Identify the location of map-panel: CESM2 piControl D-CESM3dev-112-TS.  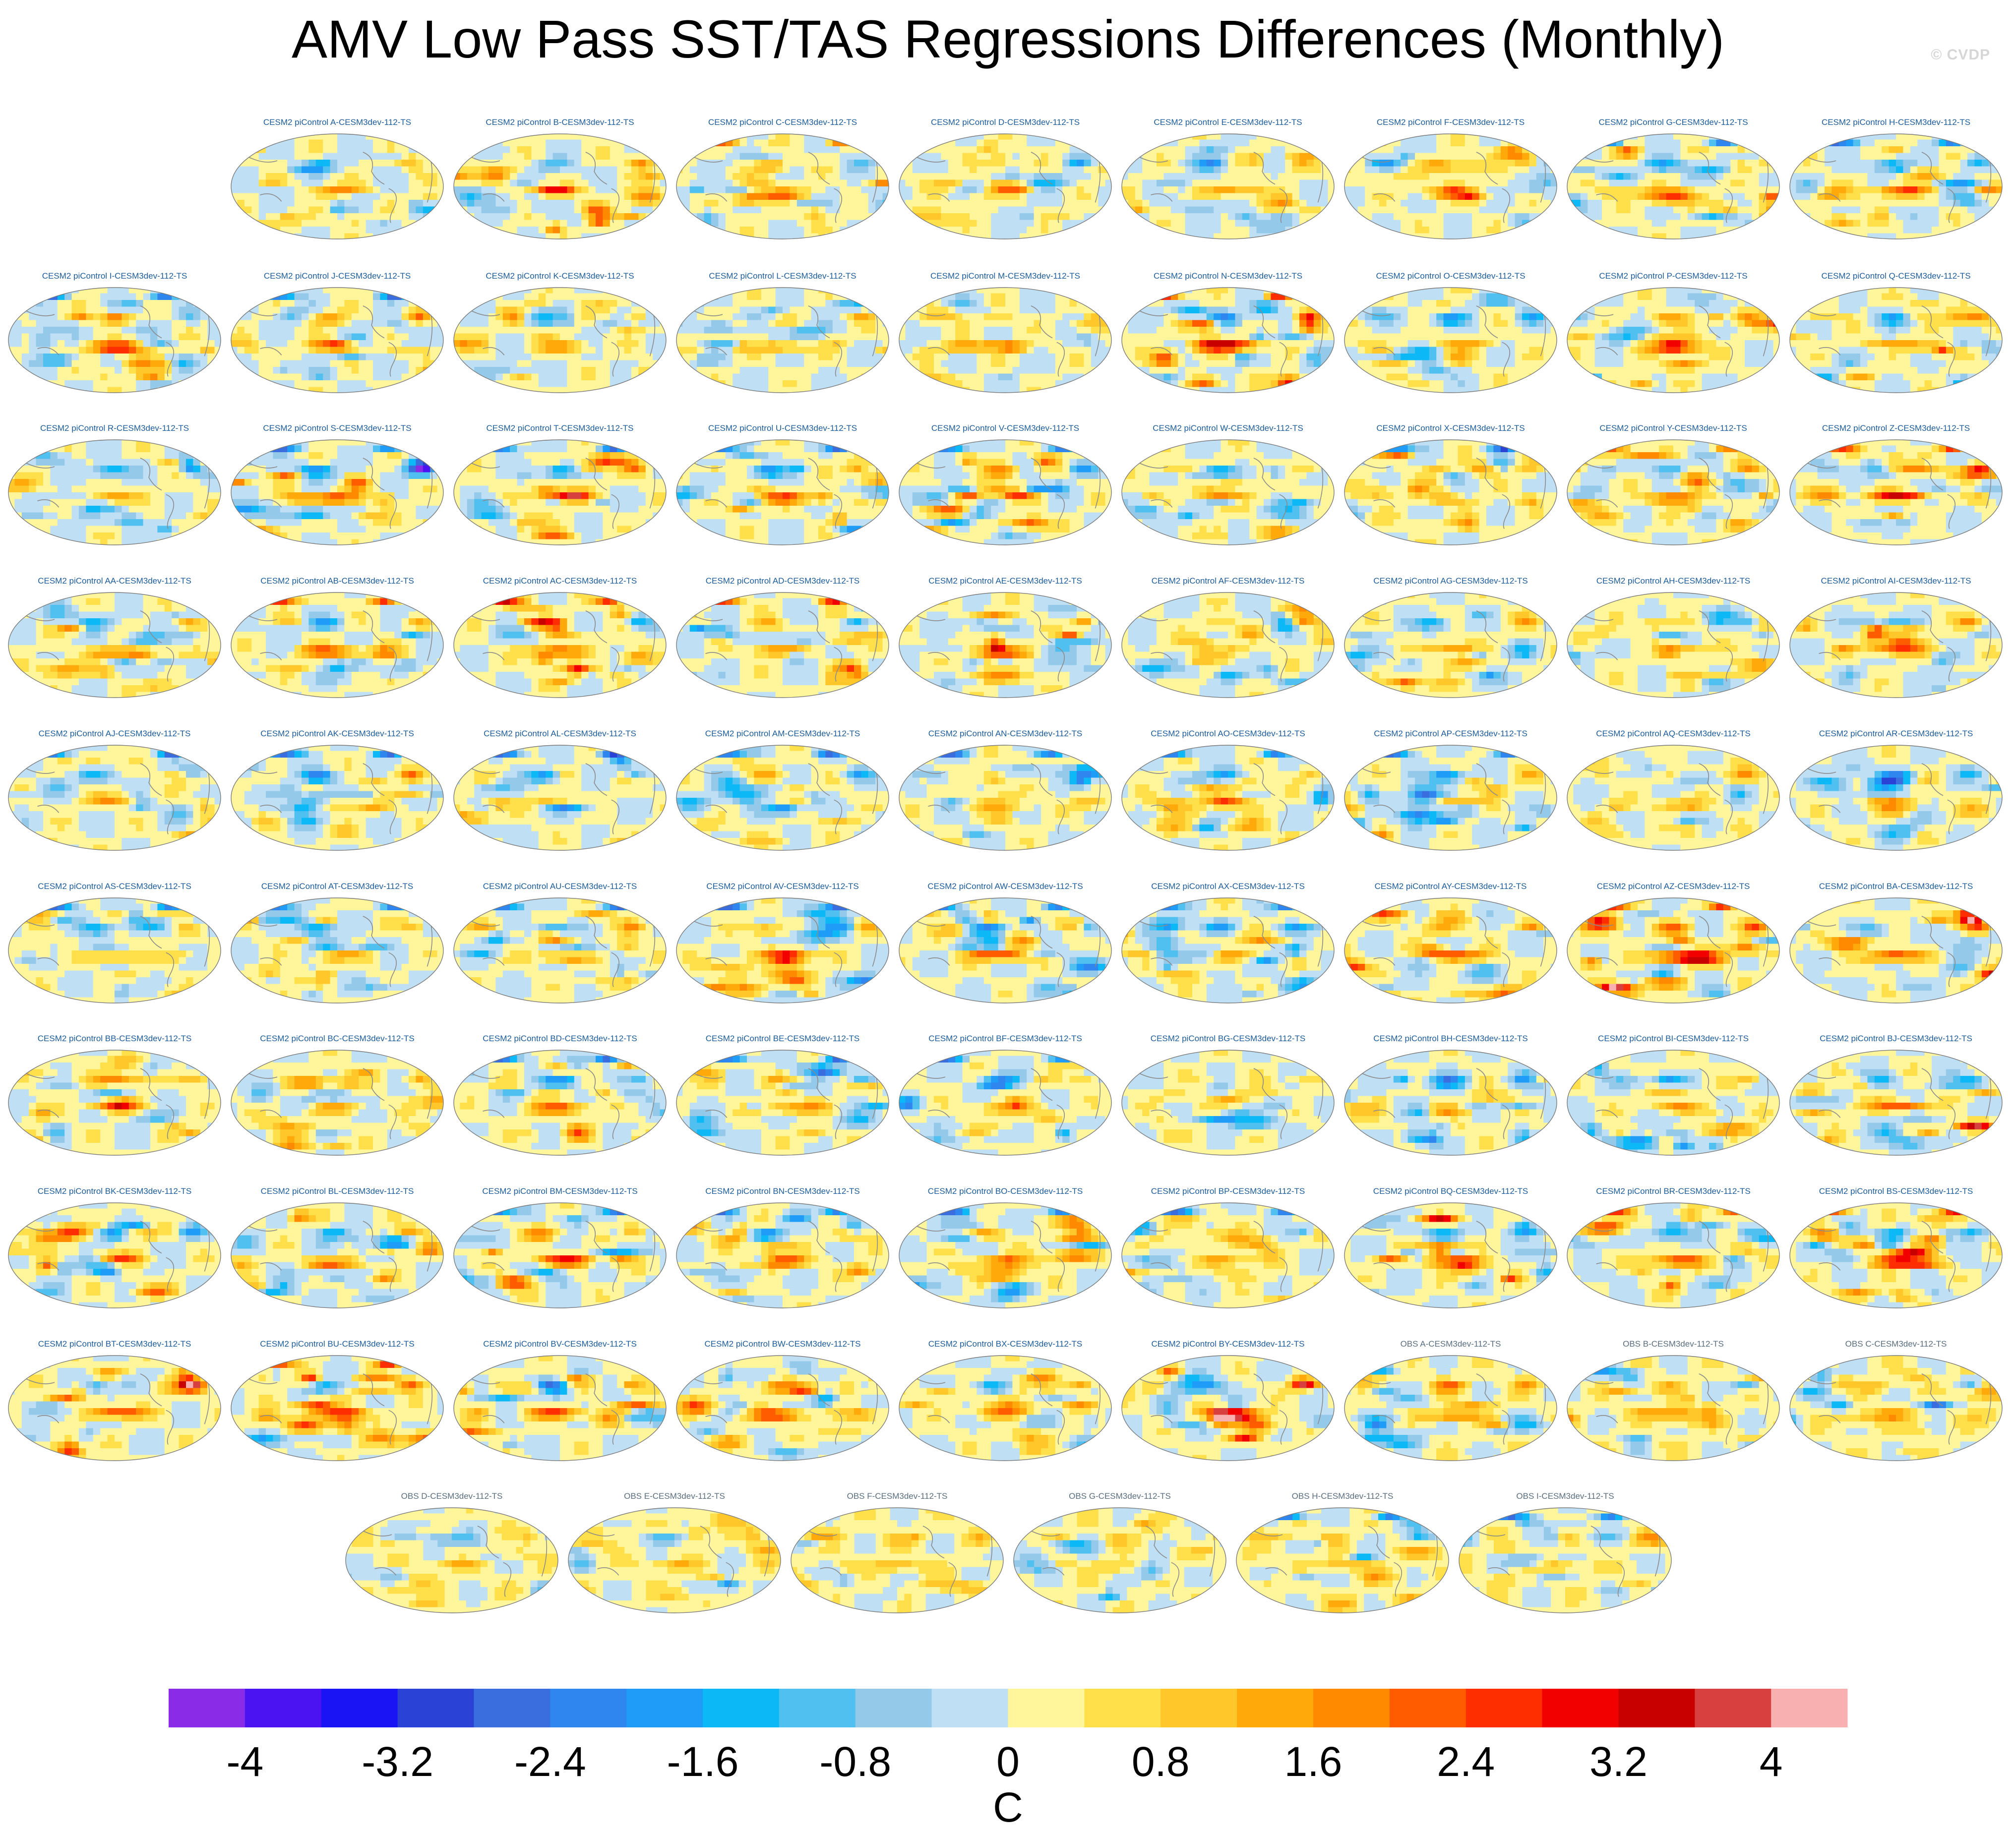
(1005, 178).